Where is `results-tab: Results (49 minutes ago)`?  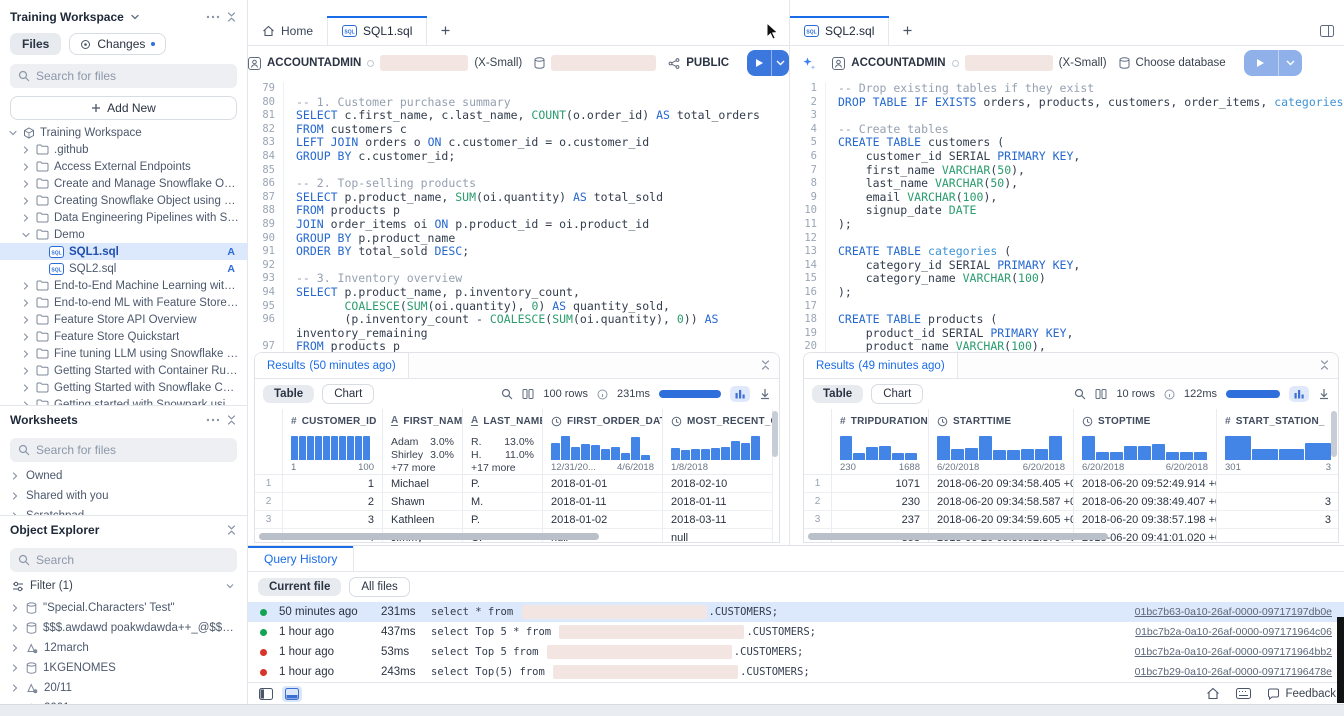 results-tab: Results (49 minutes ago) is located at coordinates (881, 365).